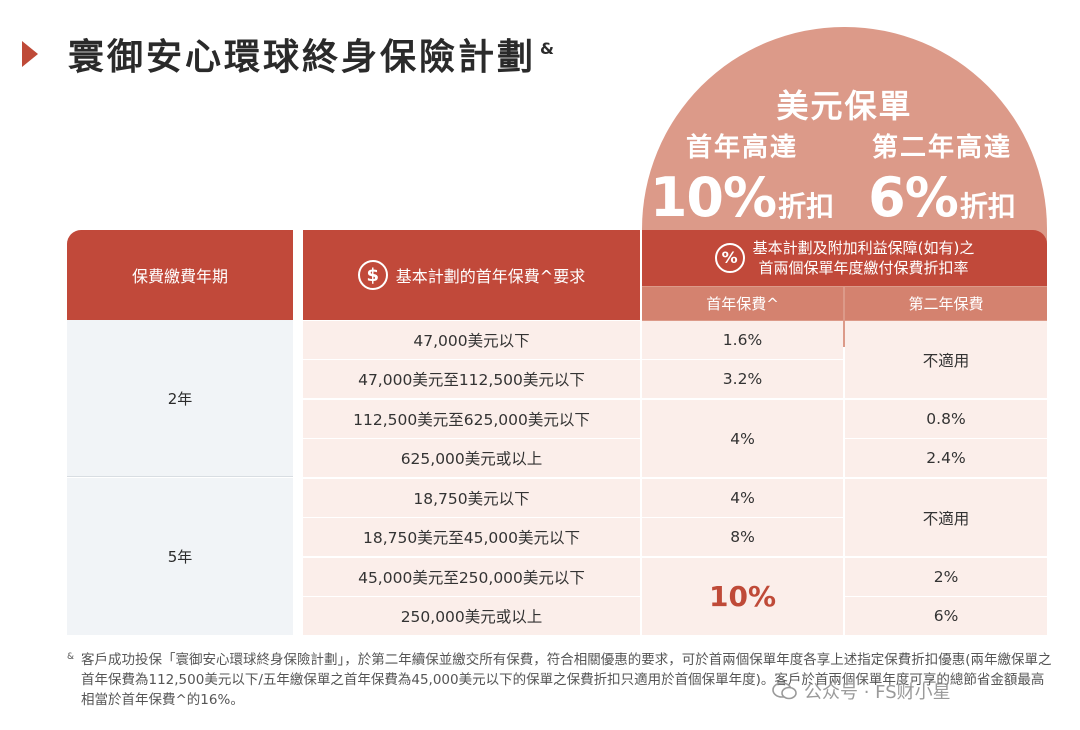 The height and width of the screenshot is (730, 1080). I want to click on header-requirement: $ 基本計劃的首年保費^要求, so click(471, 275).